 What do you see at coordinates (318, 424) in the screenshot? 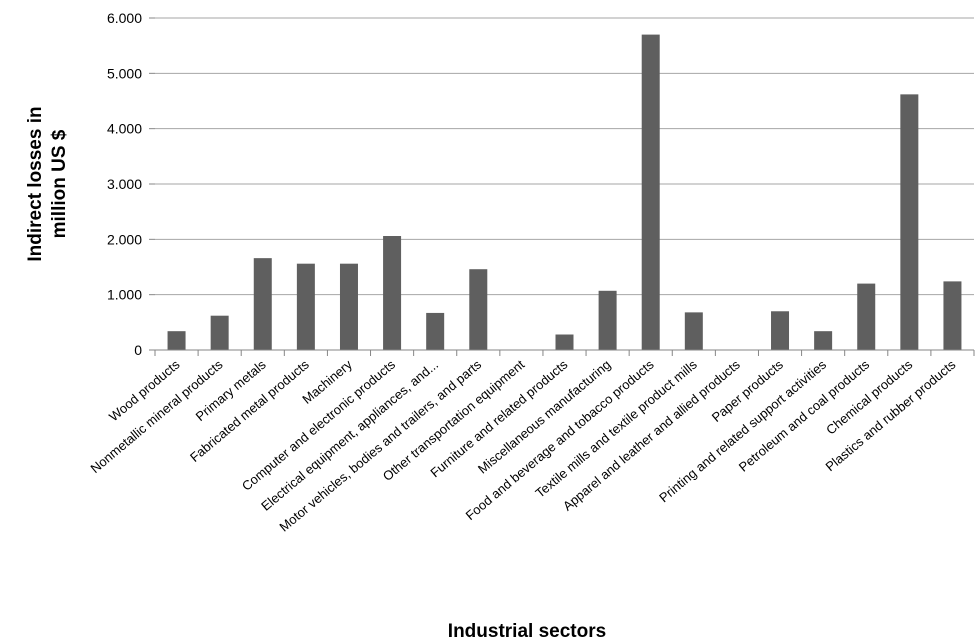
I see `x-tick-label: Computer and electronic products` at bounding box center [318, 424].